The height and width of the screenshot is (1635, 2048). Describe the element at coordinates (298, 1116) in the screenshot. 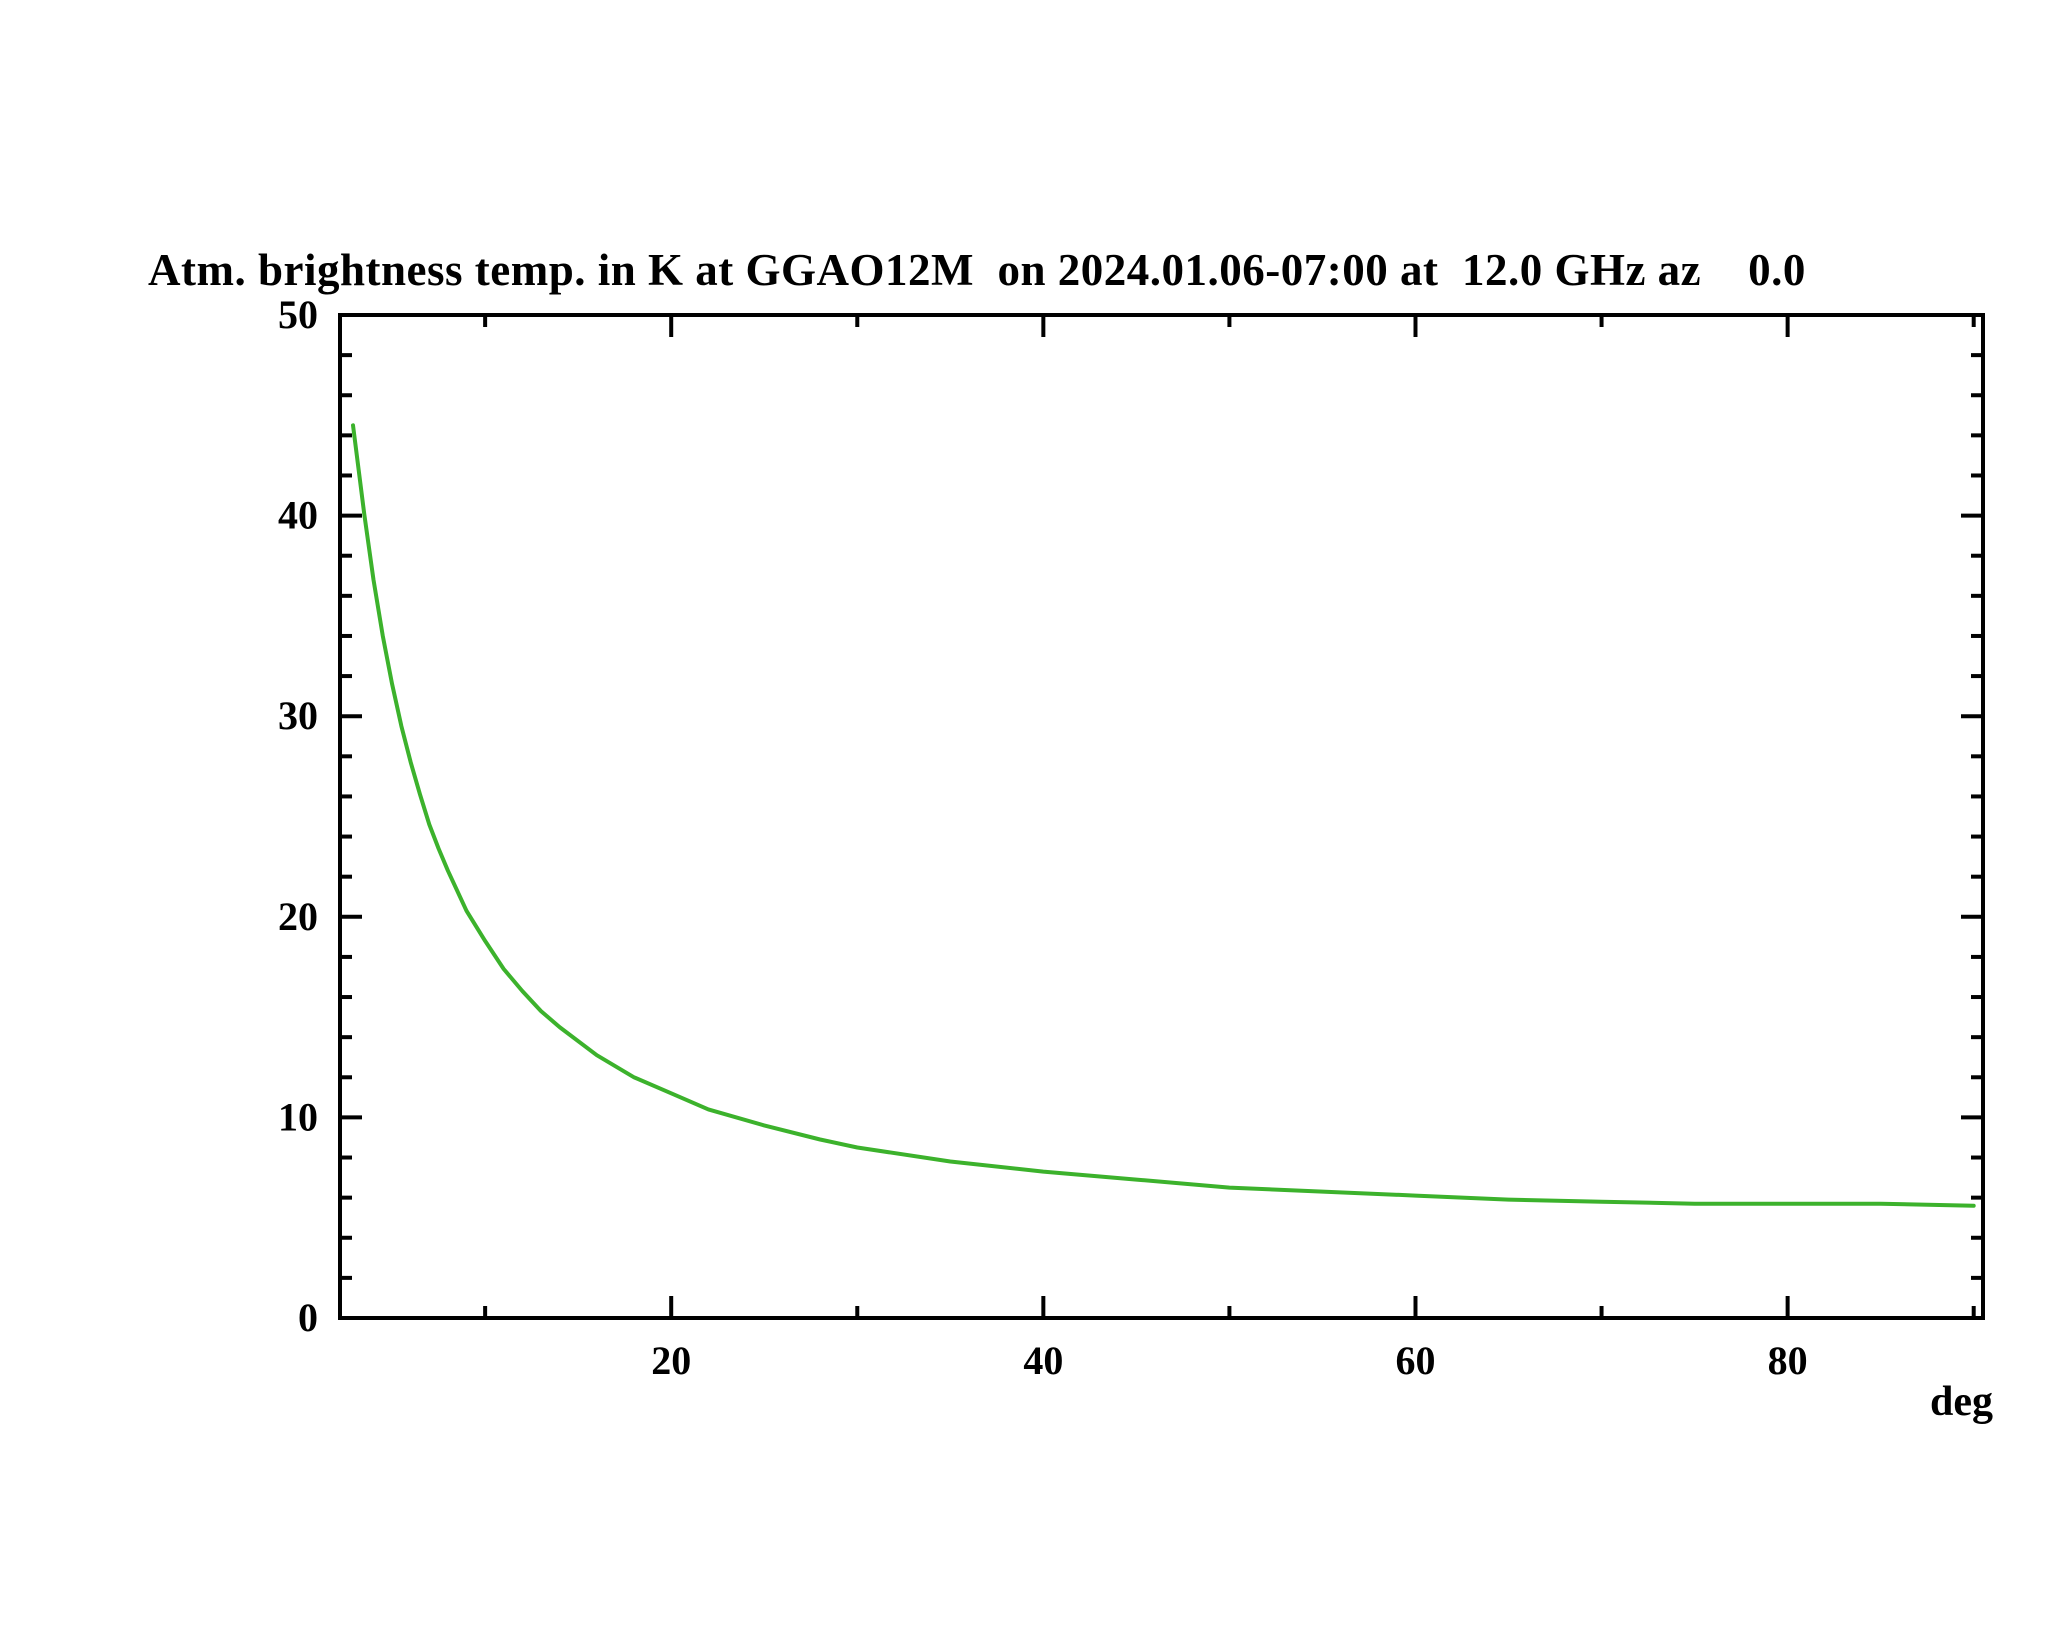

I see `y-tick-label: 10` at that location.